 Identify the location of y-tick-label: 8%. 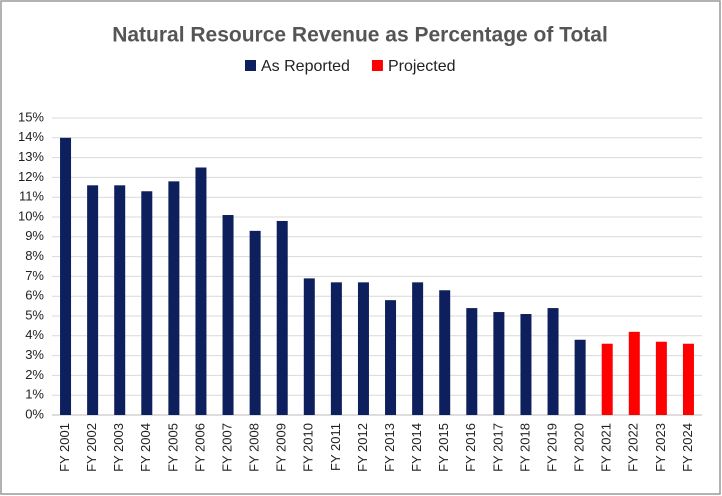
(34, 255).